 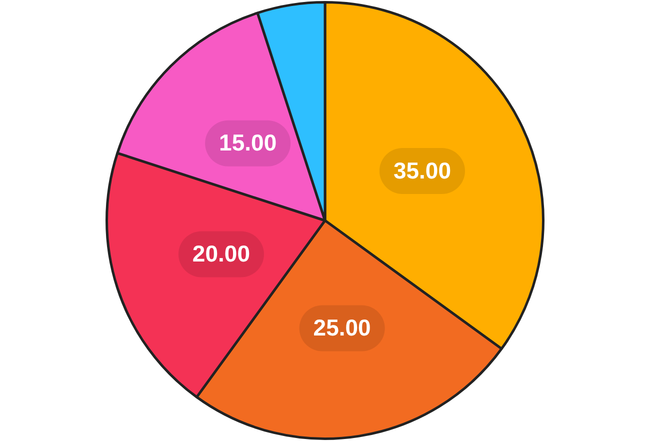 What do you see at coordinates (342, 327) in the screenshot?
I see `data-label: 25.00` at bounding box center [342, 327].